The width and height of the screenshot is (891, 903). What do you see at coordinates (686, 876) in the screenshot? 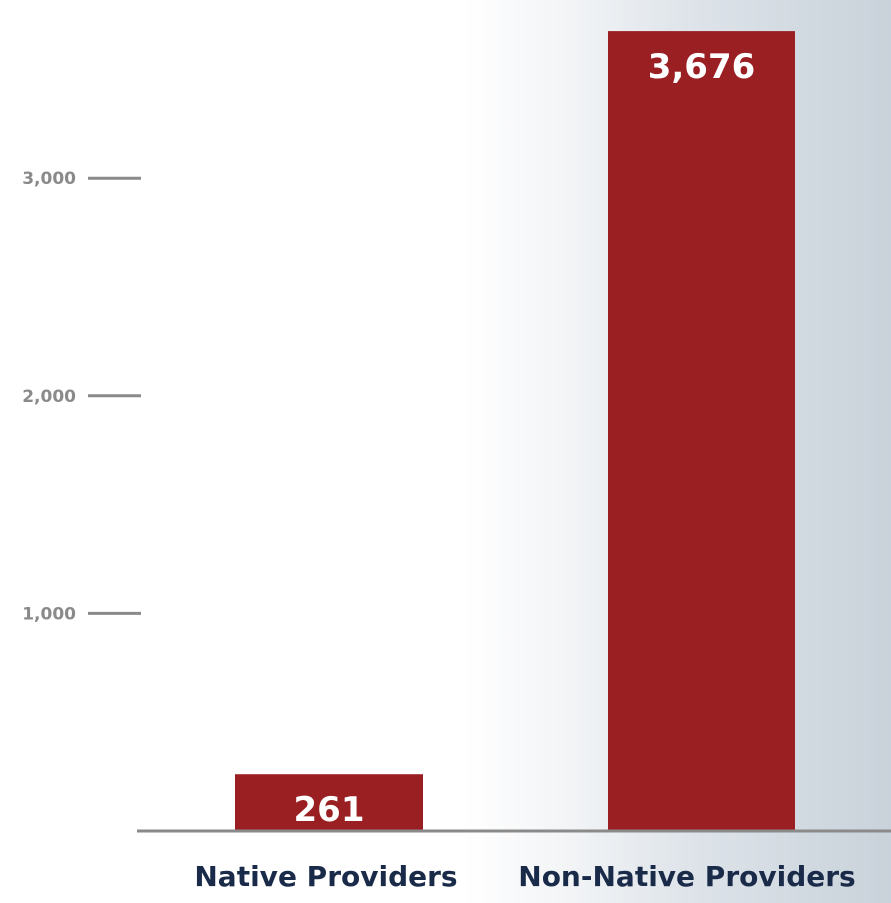
I see `category-label: Non-Native Providers` at bounding box center [686, 876].